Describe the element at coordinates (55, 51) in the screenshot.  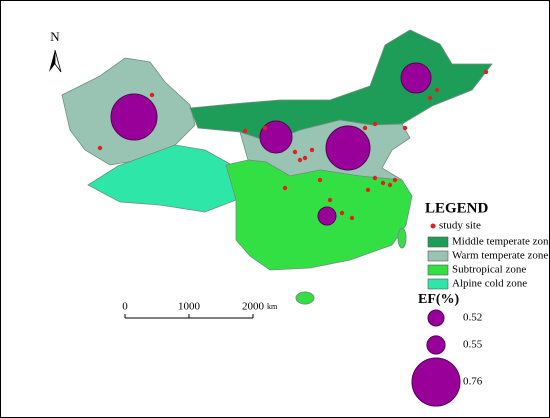
I see `north-arrow: N` at that location.